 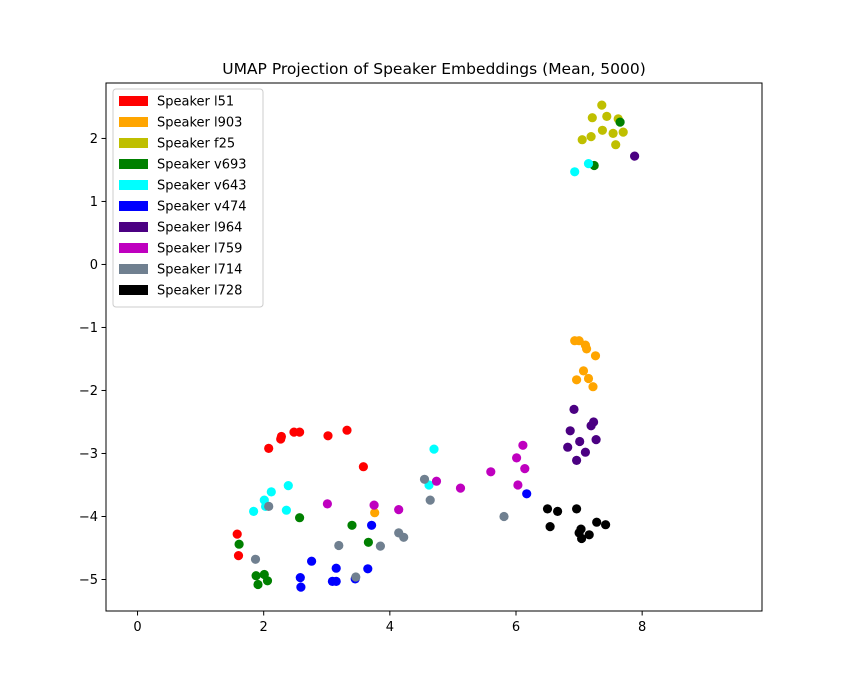 I want to click on y-tick-label: −5, so click(x=88, y=580).